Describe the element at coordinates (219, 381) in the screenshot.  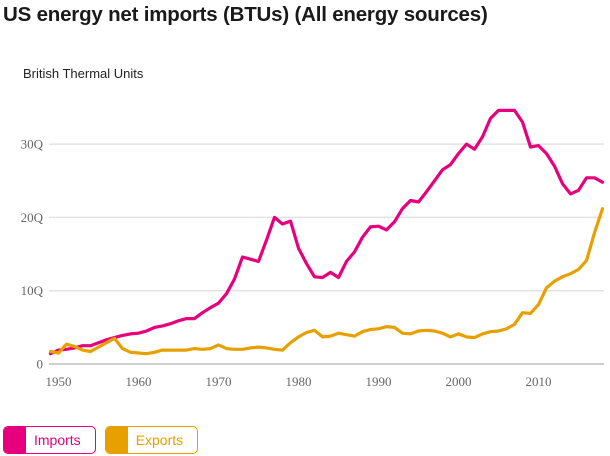
I see `x-tick-label: 1970` at that location.